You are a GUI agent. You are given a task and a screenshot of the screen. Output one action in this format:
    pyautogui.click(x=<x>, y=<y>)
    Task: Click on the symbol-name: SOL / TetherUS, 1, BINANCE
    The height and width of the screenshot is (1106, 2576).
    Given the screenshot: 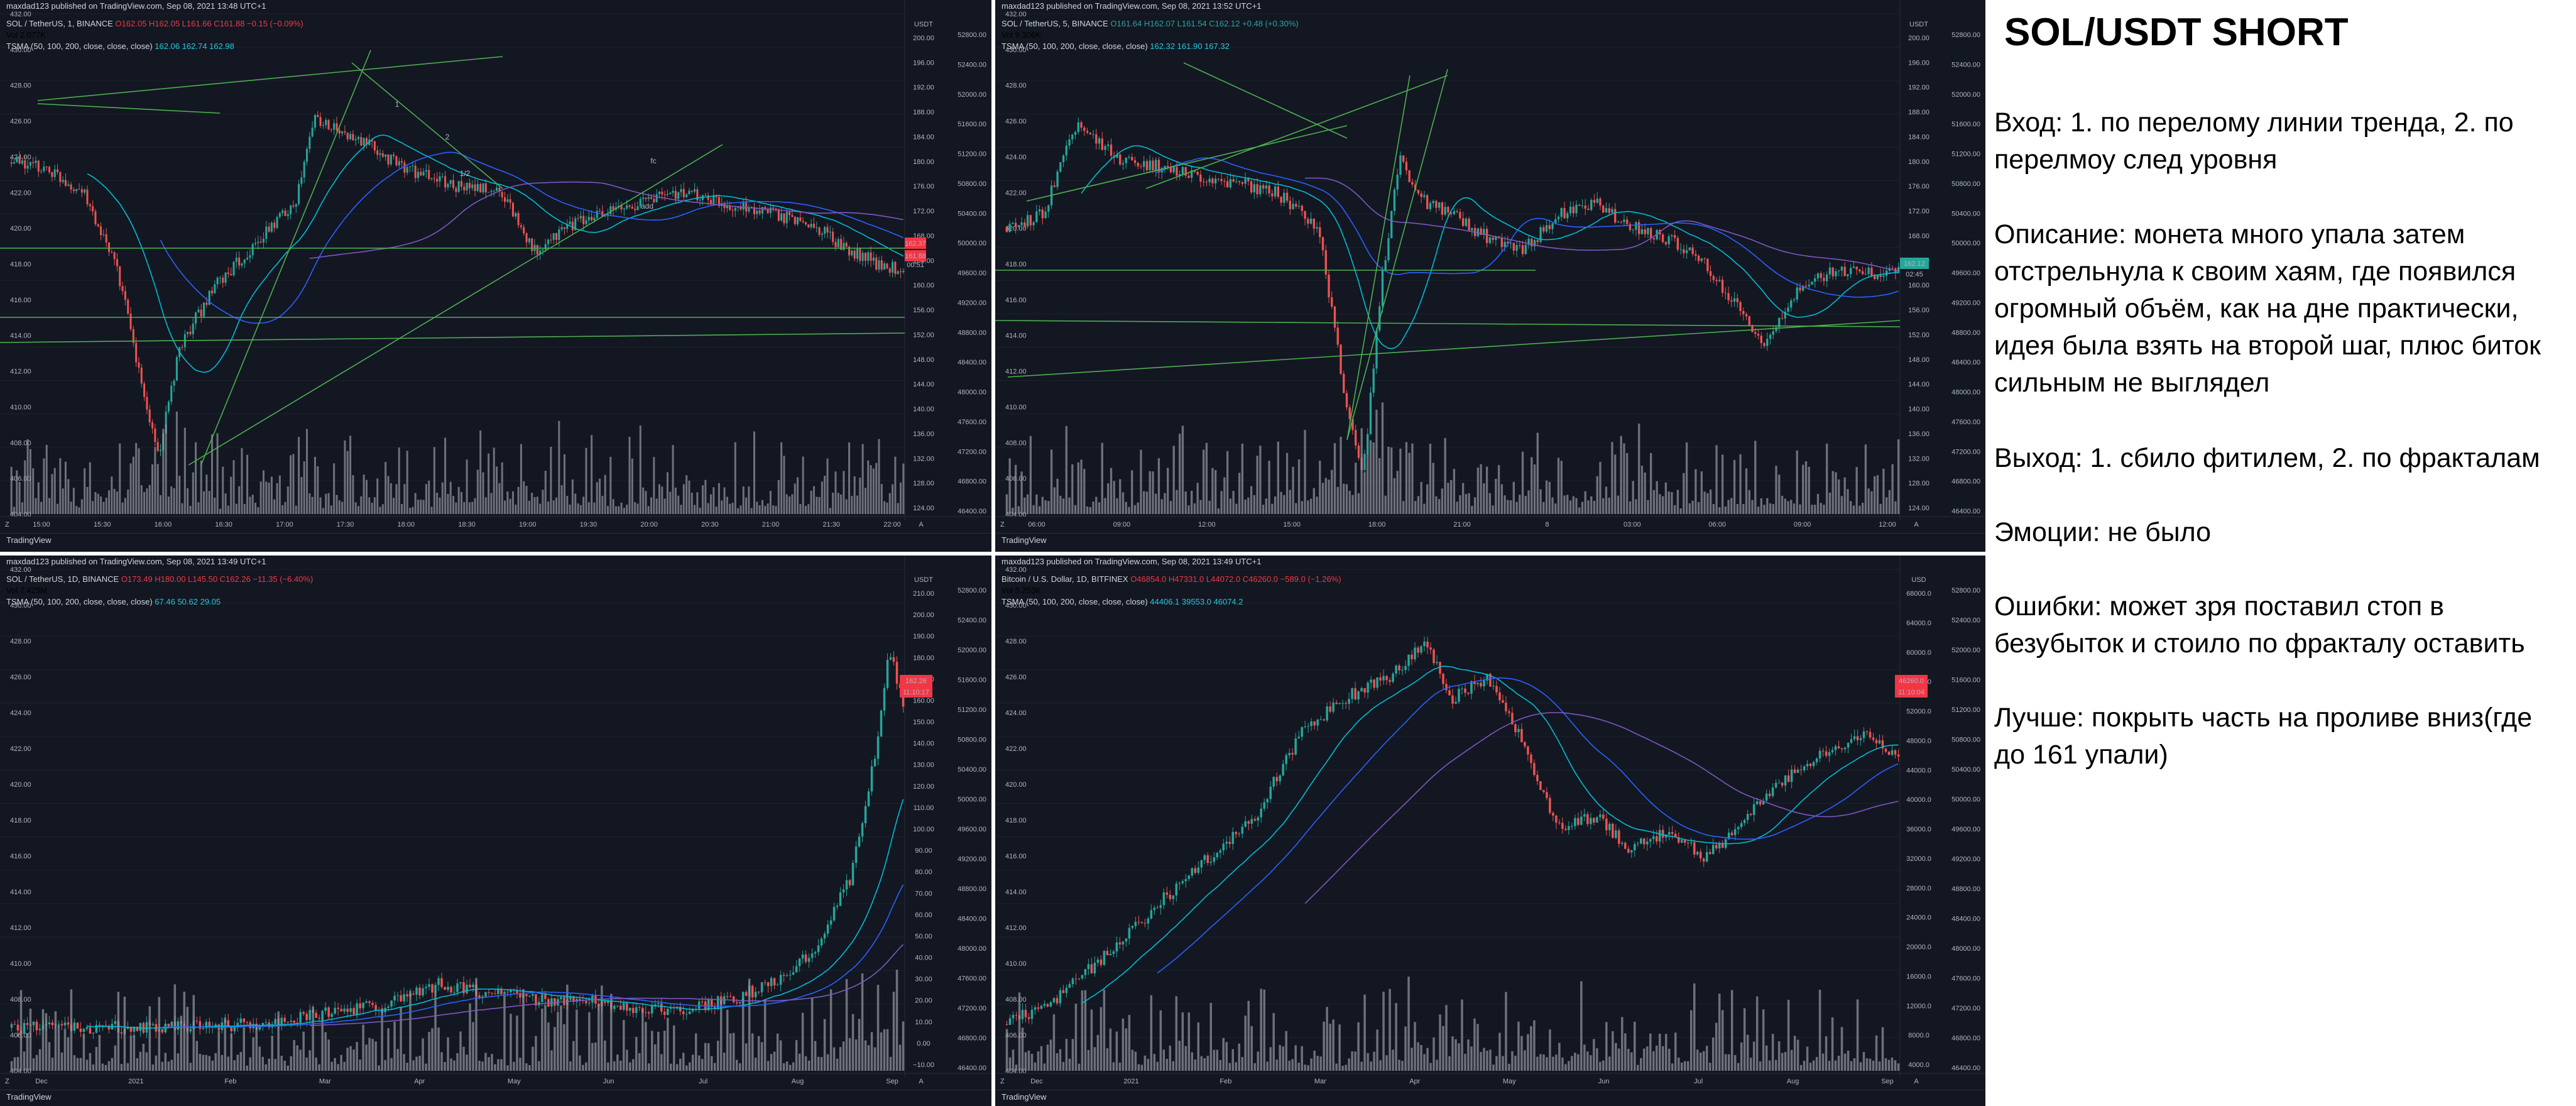 What is the action you would take?
    pyautogui.click(x=60, y=23)
    